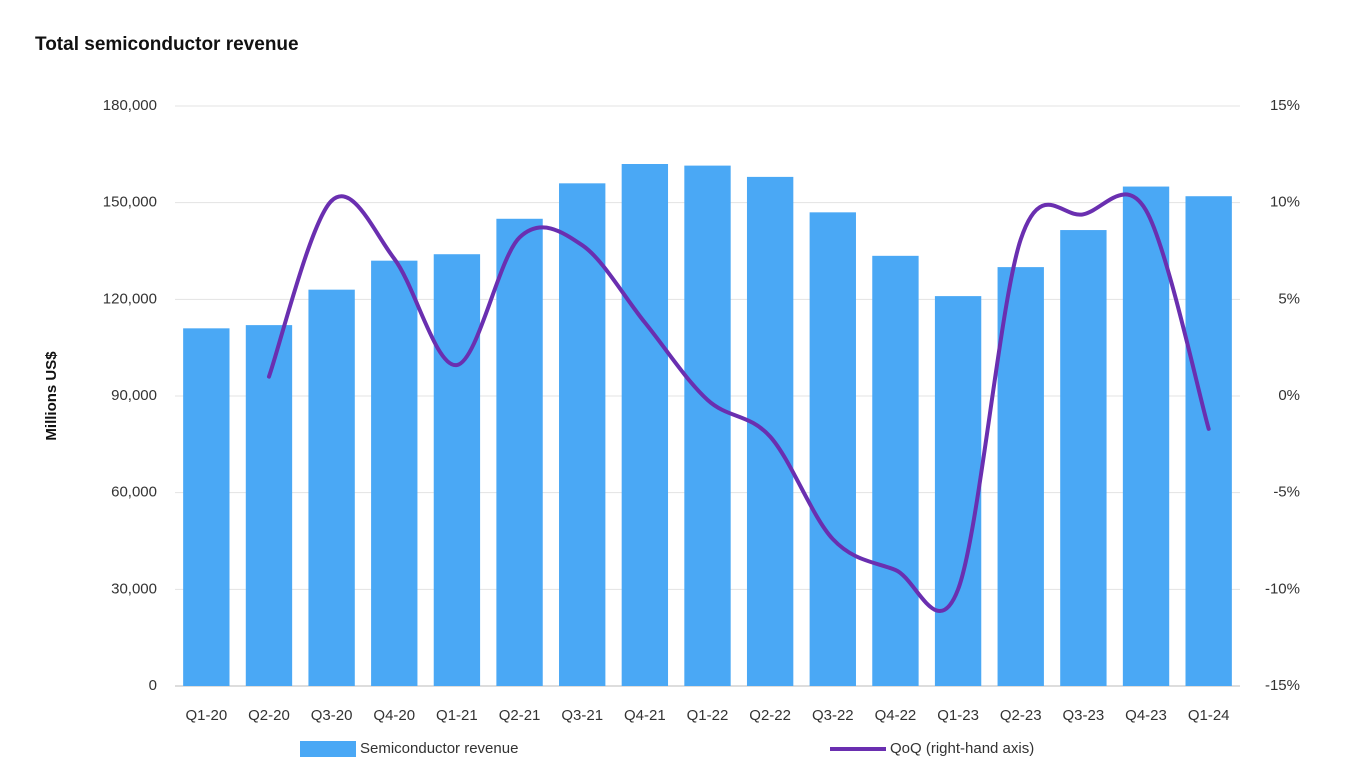 This screenshot has height=775, width=1349. What do you see at coordinates (130, 298) in the screenshot?
I see `y-tick-label: 120,000` at bounding box center [130, 298].